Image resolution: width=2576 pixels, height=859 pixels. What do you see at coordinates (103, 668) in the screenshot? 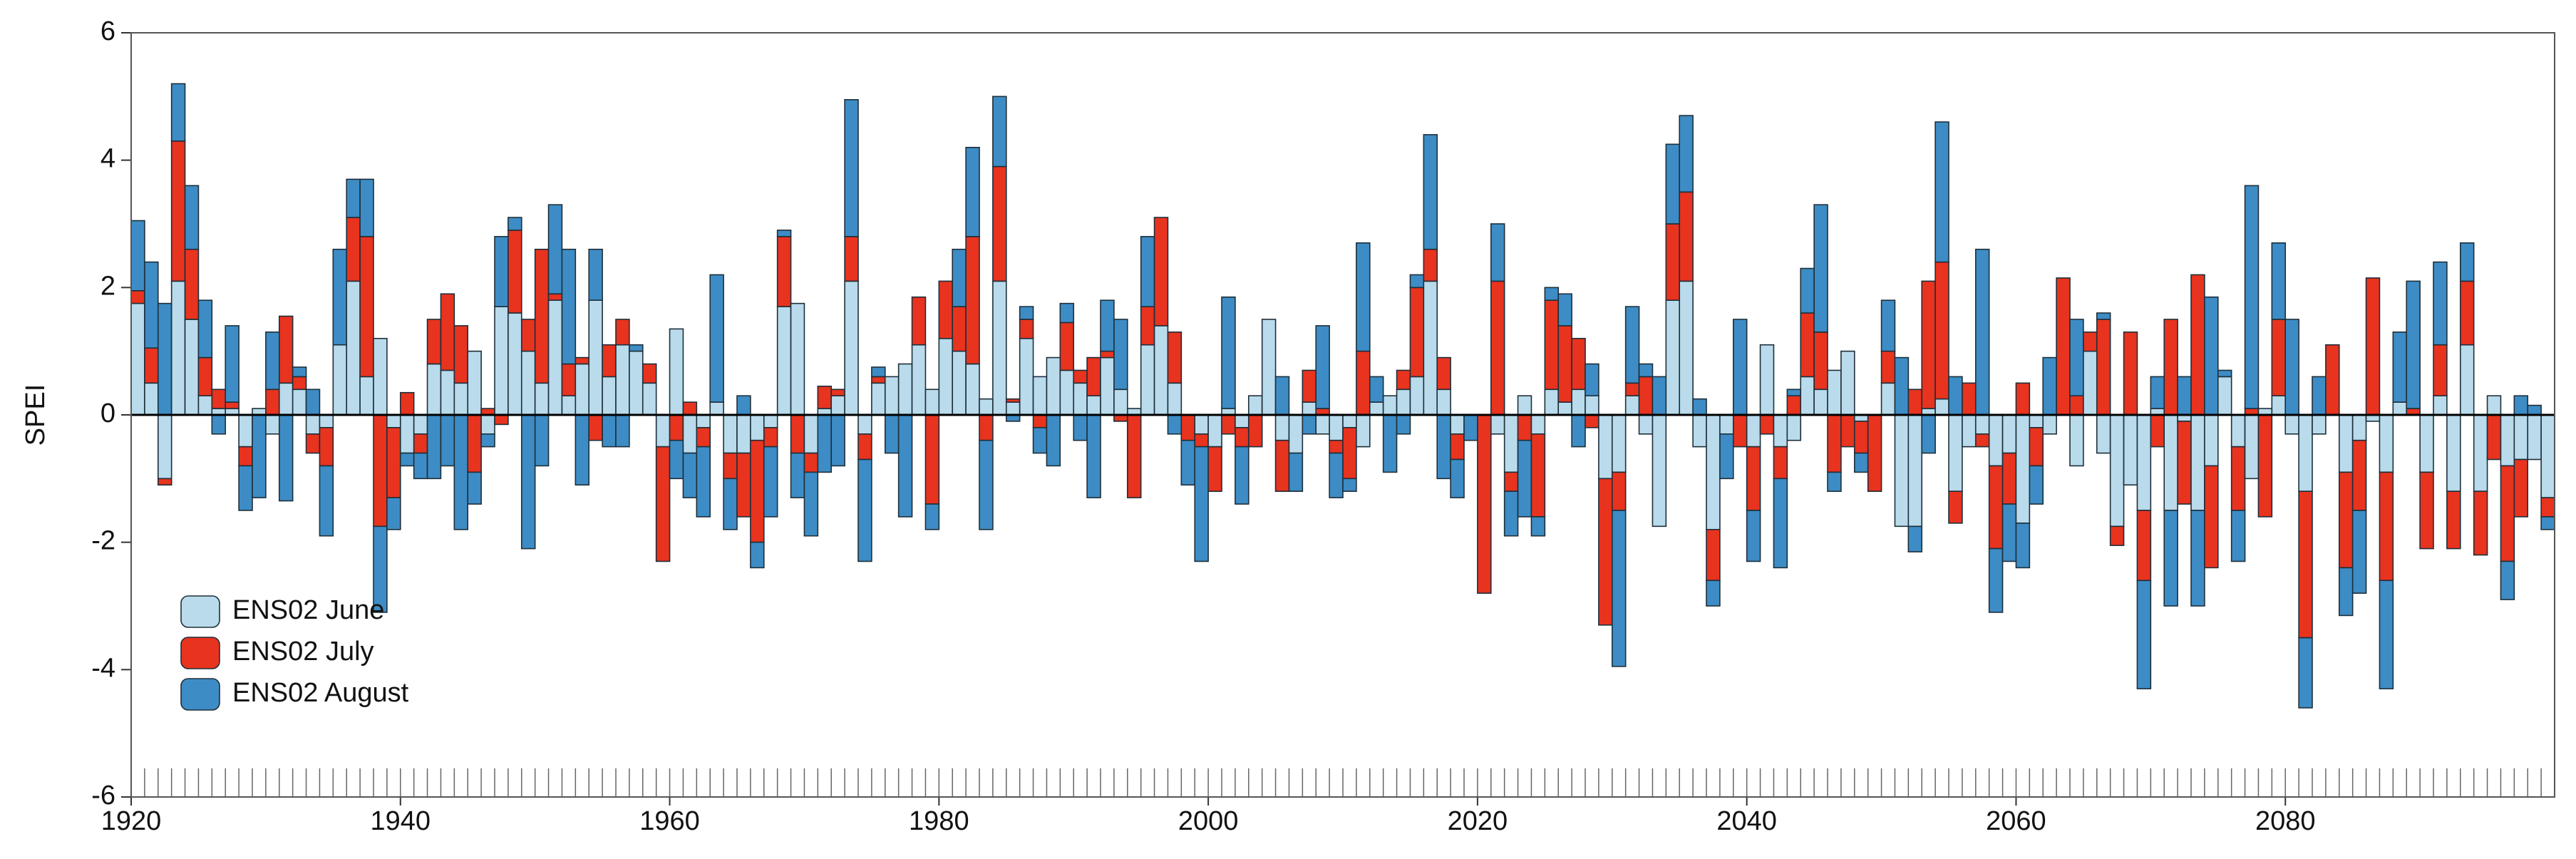
I see `y-tick-label: -4` at bounding box center [103, 668].